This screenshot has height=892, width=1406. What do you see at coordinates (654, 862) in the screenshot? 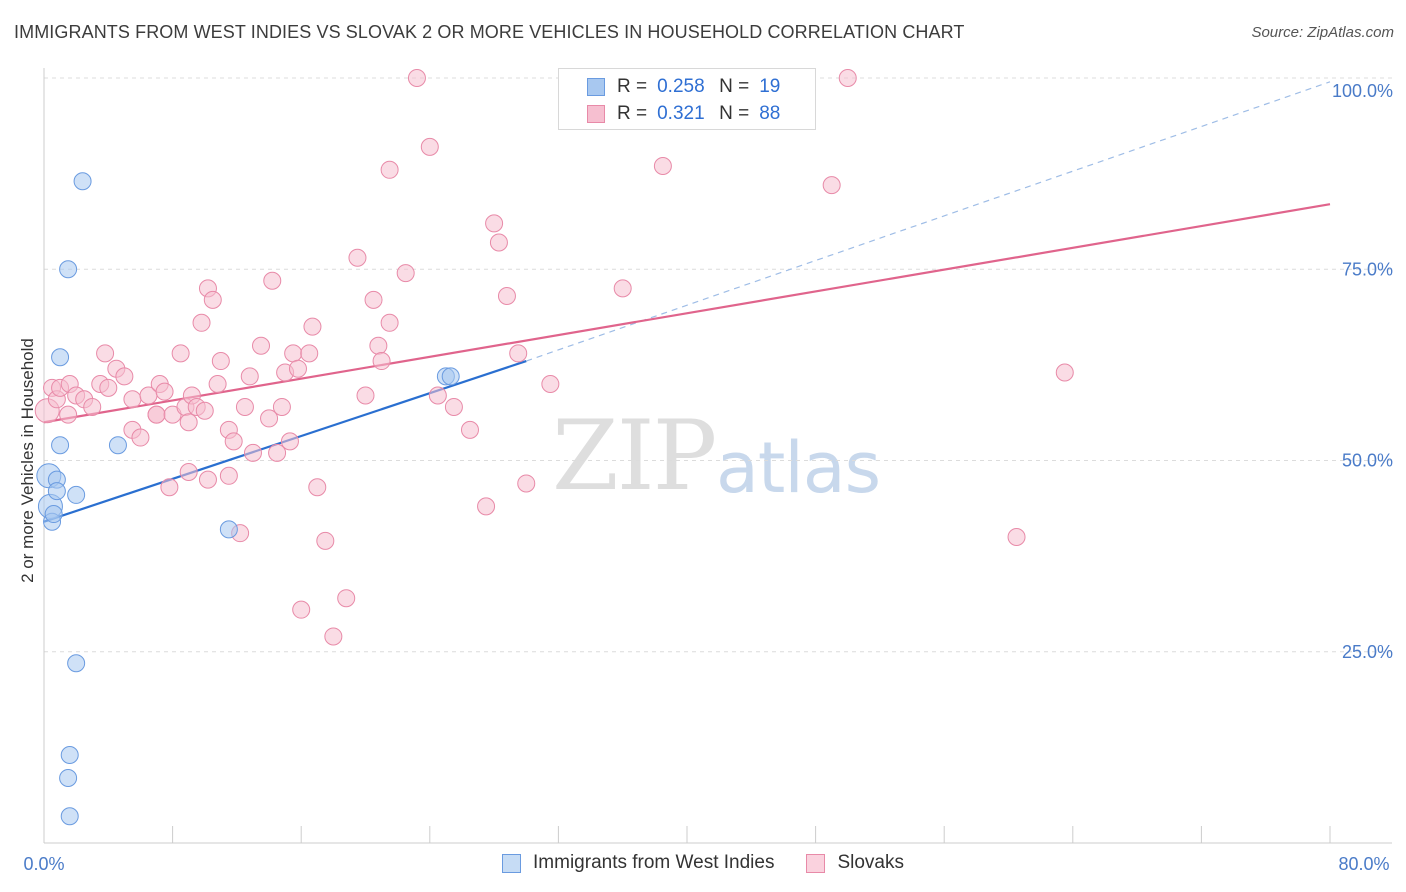
I see `series-legend-label: Immigrants from West Indies` at bounding box center [654, 862].